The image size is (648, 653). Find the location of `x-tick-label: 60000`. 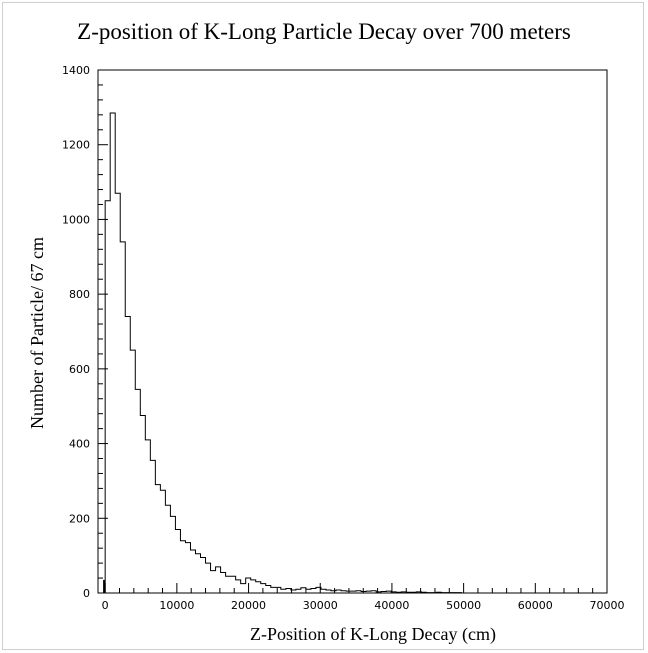

x-tick-label: 60000 is located at coordinates (535, 605).